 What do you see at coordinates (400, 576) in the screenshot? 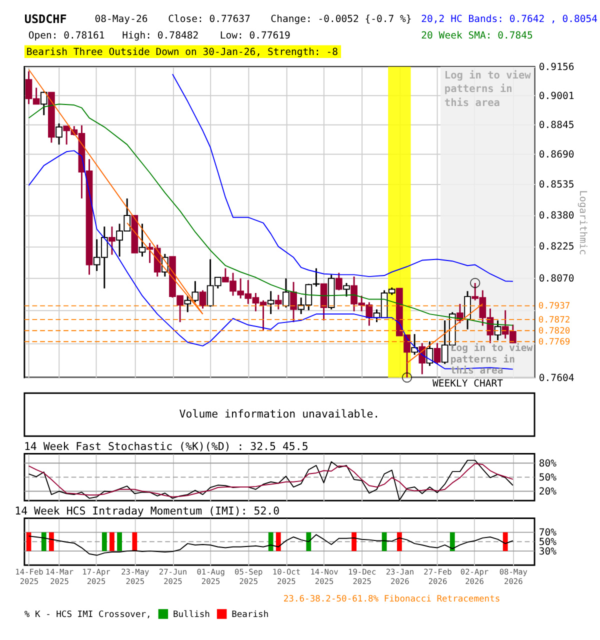
I see `x-tick-label: 23-Jan 2026` at bounding box center [400, 576].